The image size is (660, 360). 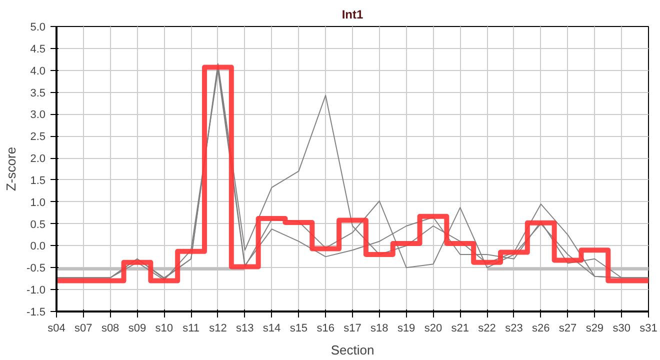 I want to click on x-tick-label: s17, so click(x=353, y=328).